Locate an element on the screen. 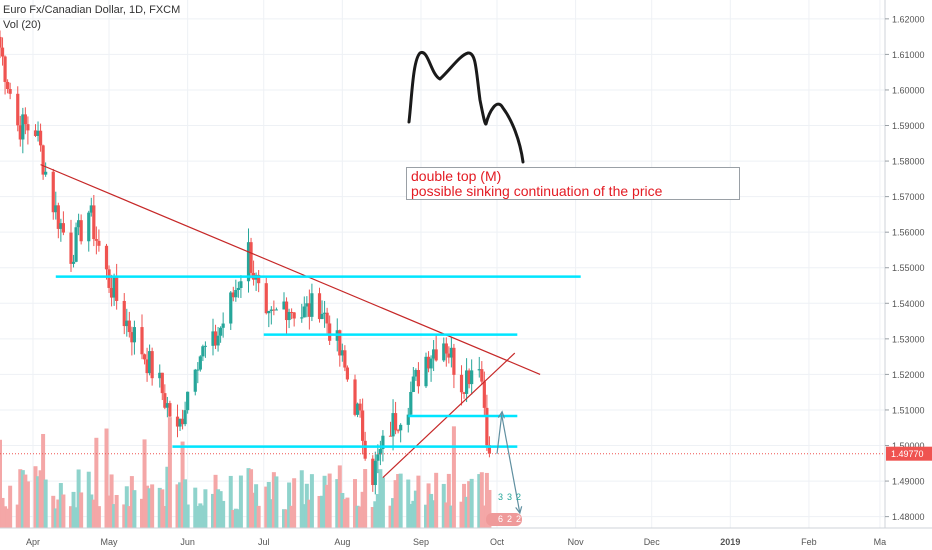 The width and height of the screenshot is (932, 550). time-tick-label: 2019 is located at coordinates (730, 542).